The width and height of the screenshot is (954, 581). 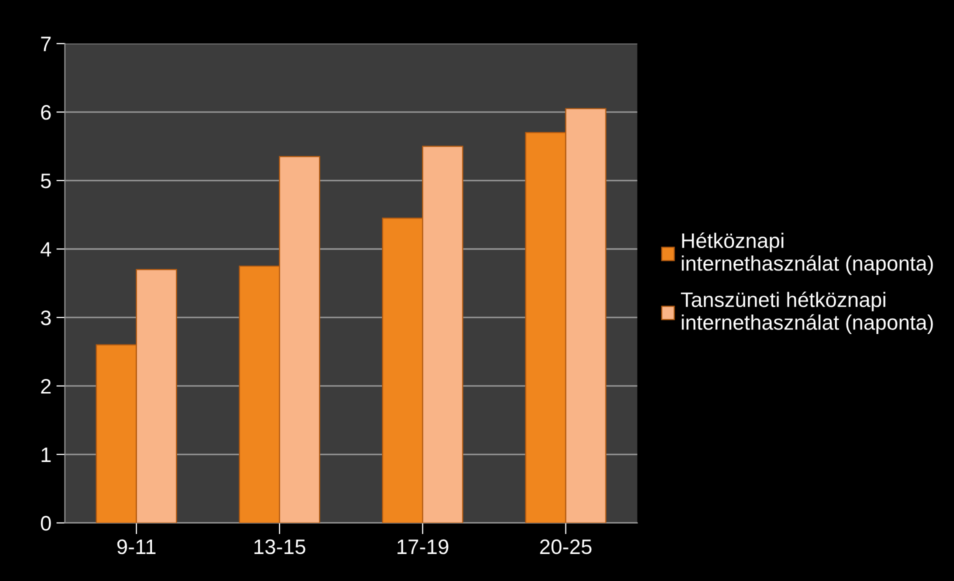 What do you see at coordinates (45, 181) in the screenshot?
I see `y-tick-label: 5` at bounding box center [45, 181].